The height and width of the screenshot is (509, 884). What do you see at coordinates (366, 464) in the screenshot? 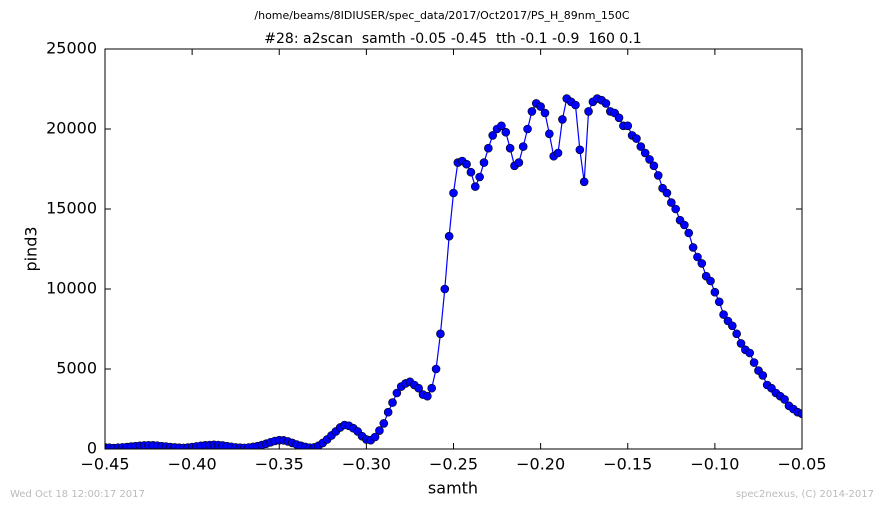
I see `x-tick-label: −0.30` at bounding box center [366, 464].